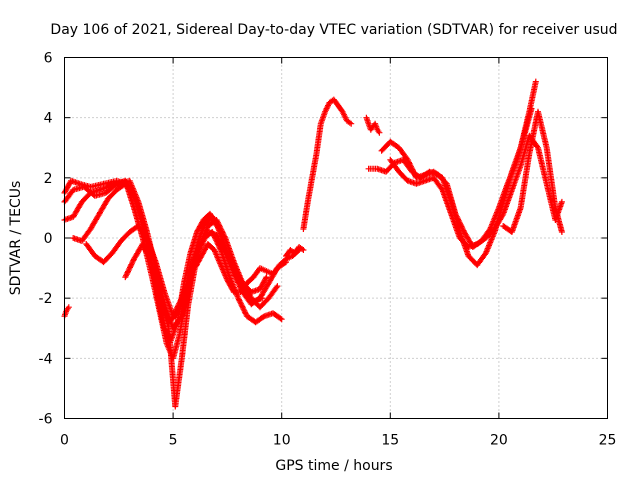 This screenshot has height=480, width=640. I want to click on y-tick-label: -6, so click(46, 420).